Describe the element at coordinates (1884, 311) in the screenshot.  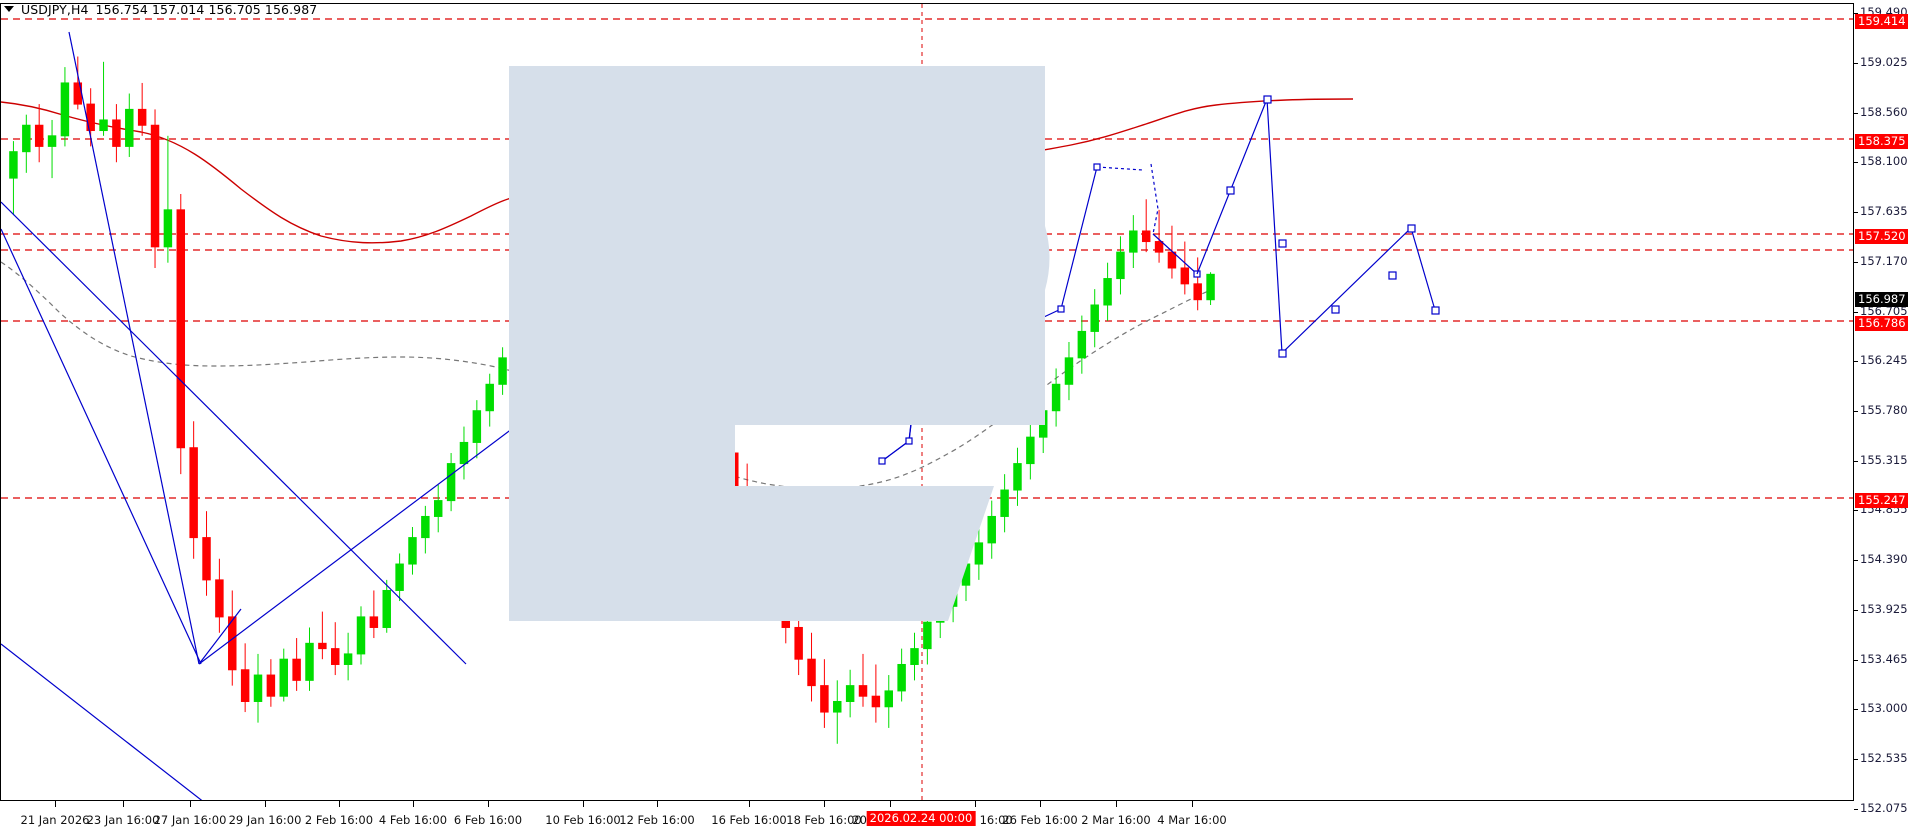
I see `price-tick-label: 156.705` at that location.